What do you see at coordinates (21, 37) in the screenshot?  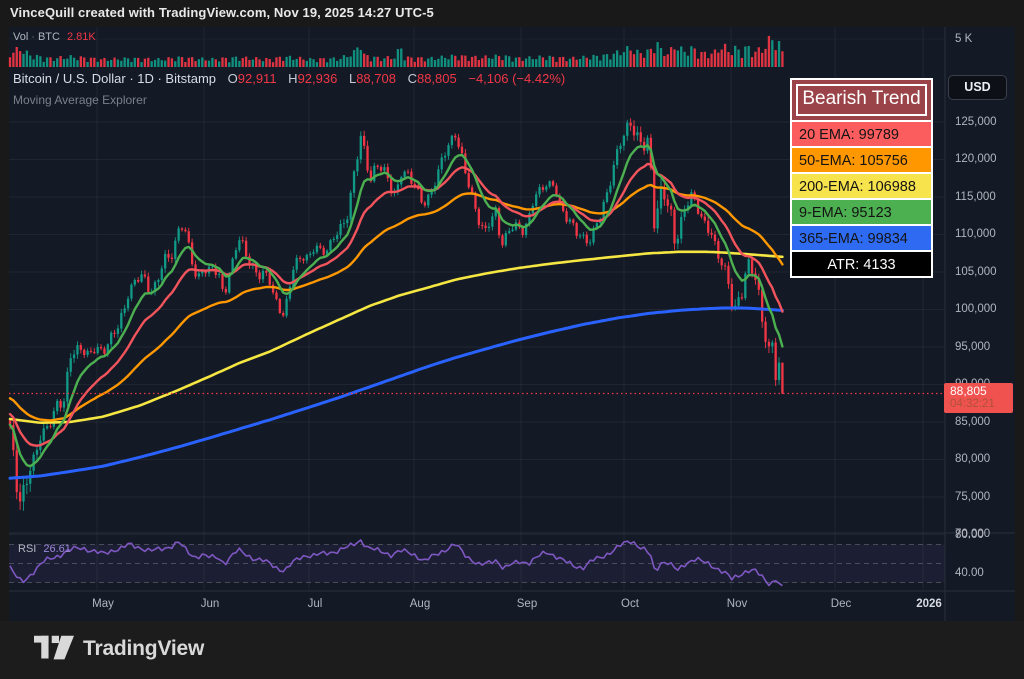 I see `volume-label: Vol` at bounding box center [21, 37].